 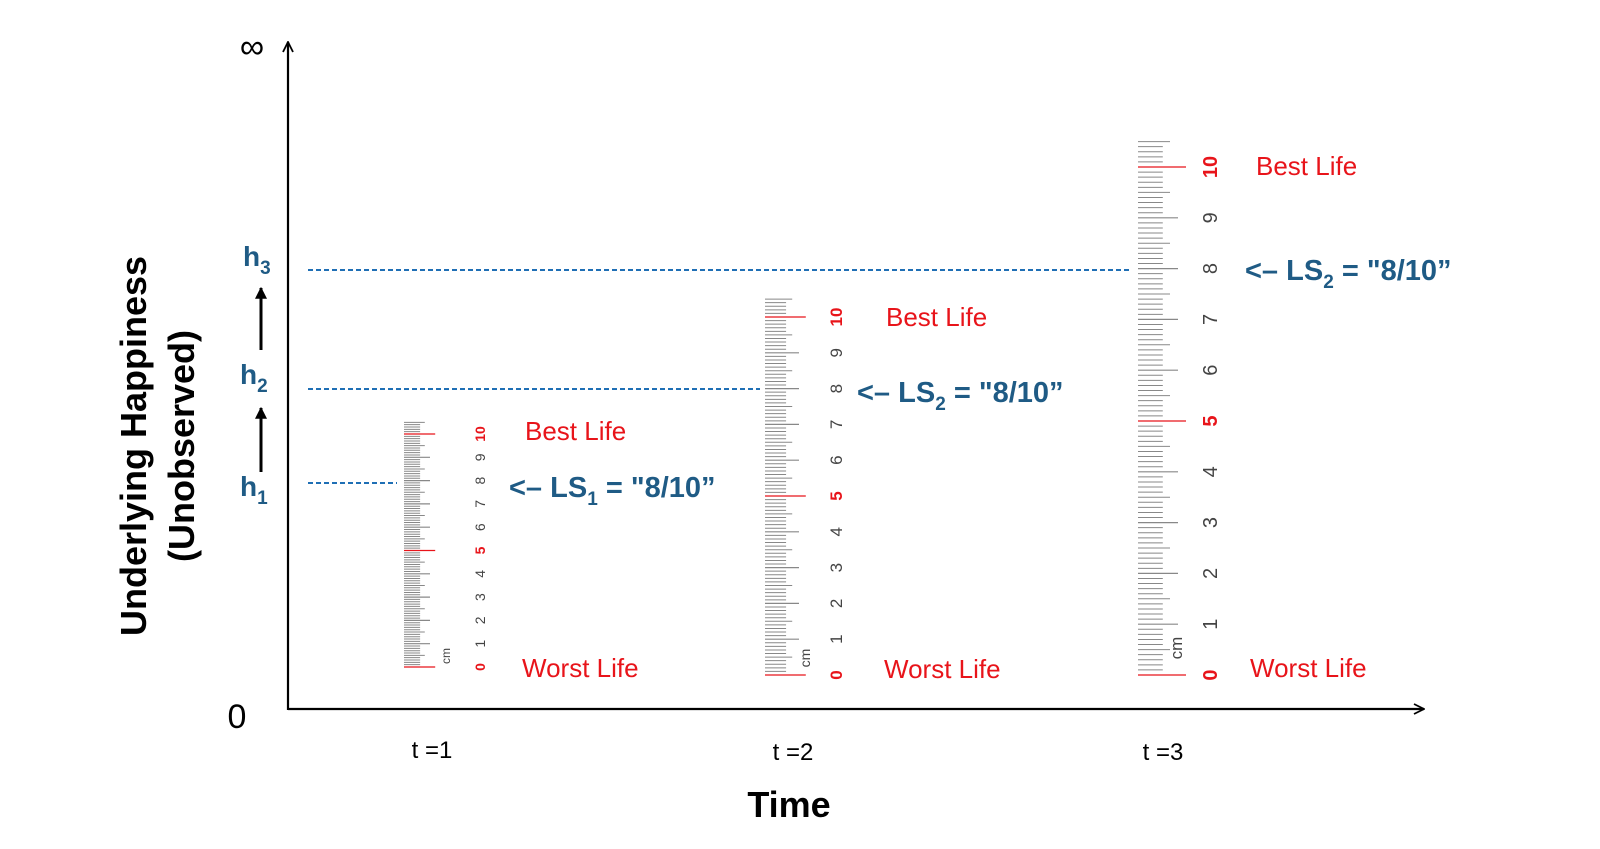 I want to click on ruler-t1-worst-life: Worst Life, so click(x=580, y=668).